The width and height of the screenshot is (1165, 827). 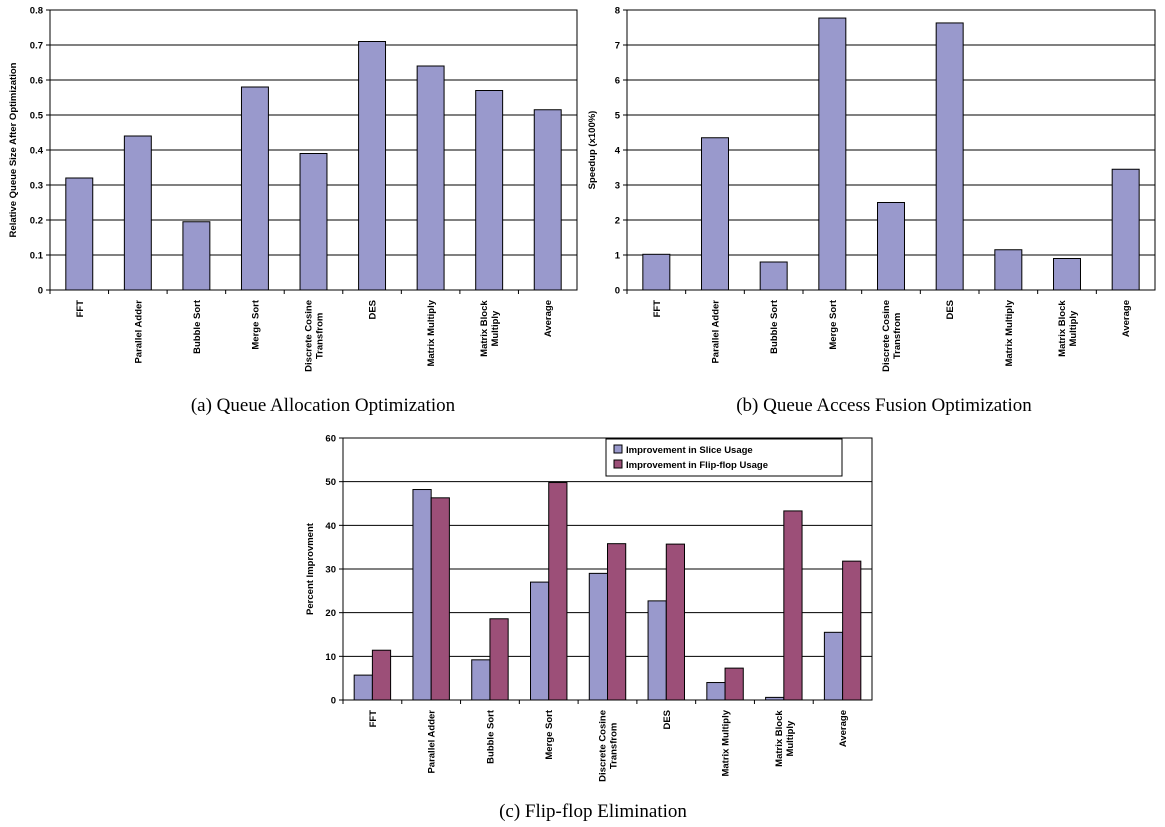 I want to click on y-tick-label: 0.2, so click(x=36, y=221).